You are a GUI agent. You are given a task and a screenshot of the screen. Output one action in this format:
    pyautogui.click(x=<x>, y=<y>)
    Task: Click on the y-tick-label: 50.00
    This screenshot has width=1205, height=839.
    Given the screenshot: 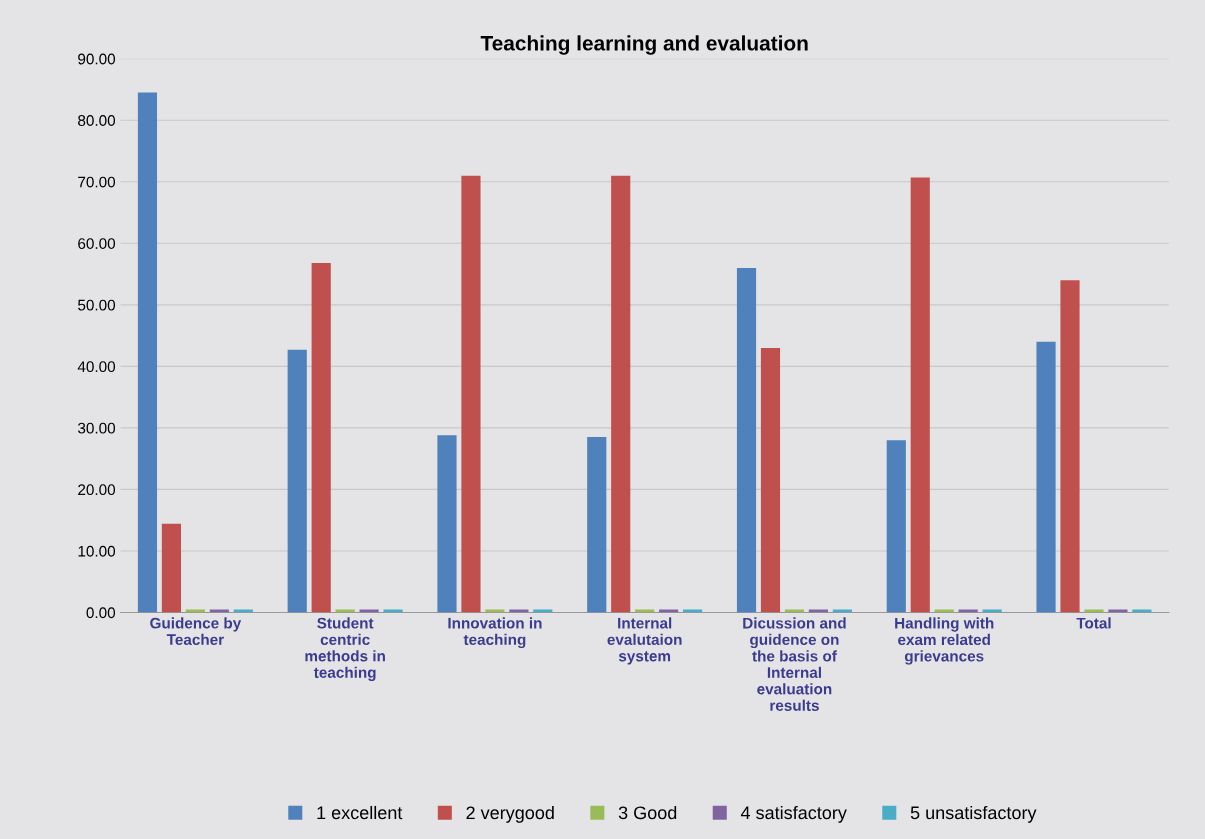 What is the action you would take?
    pyautogui.click(x=97, y=305)
    